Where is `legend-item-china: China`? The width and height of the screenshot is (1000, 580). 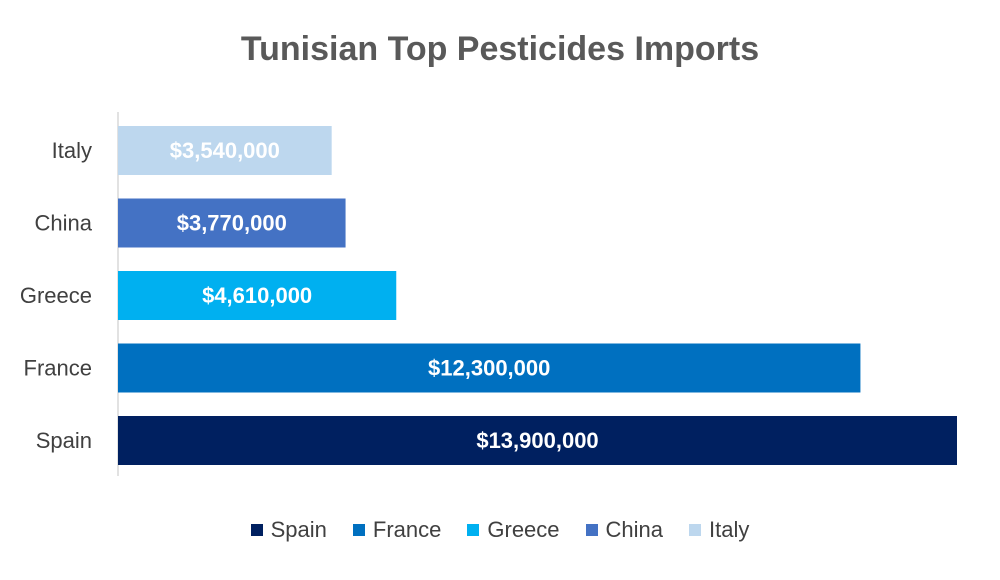
legend-item-china: China is located at coordinates (624, 530).